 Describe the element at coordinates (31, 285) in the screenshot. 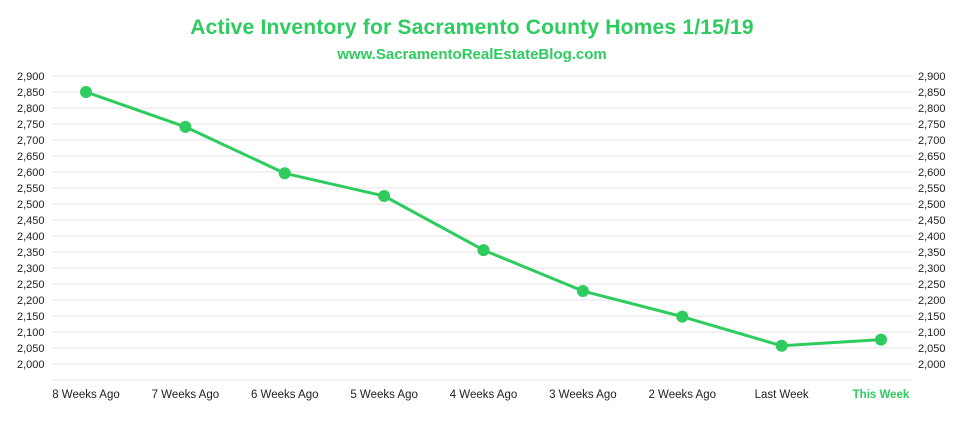

I see `y-tick-label-left: 2,250` at that location.